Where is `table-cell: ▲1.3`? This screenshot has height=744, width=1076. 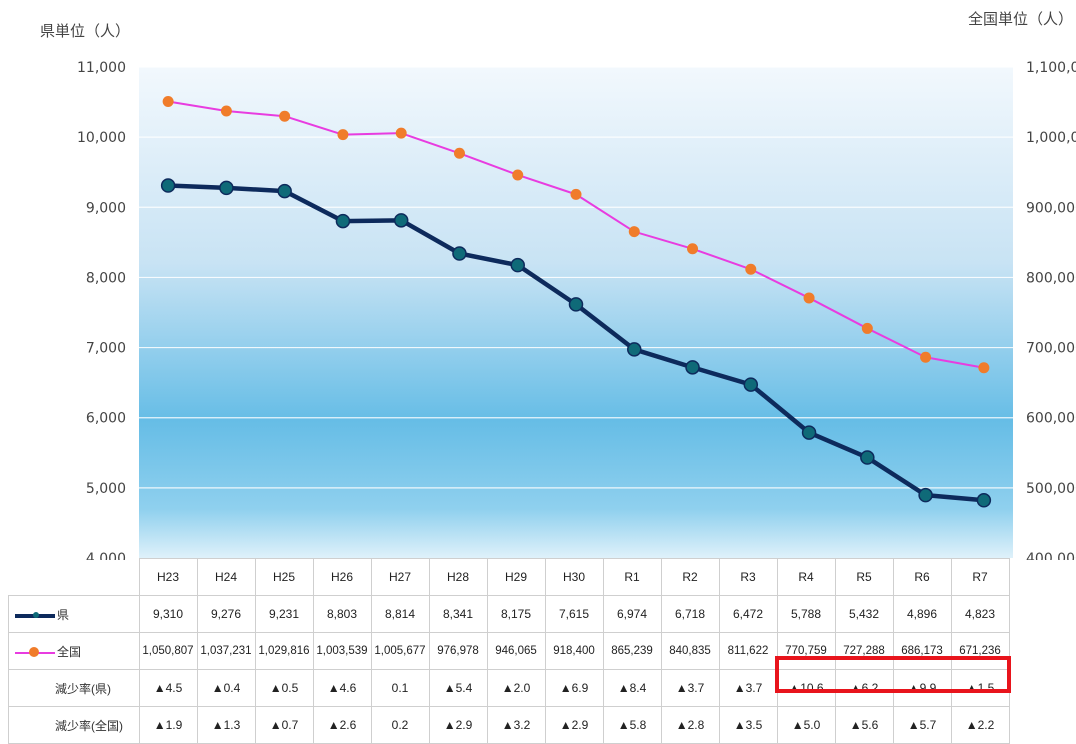 table-cell: ▲1.3 is located at coordinates (226, 725).